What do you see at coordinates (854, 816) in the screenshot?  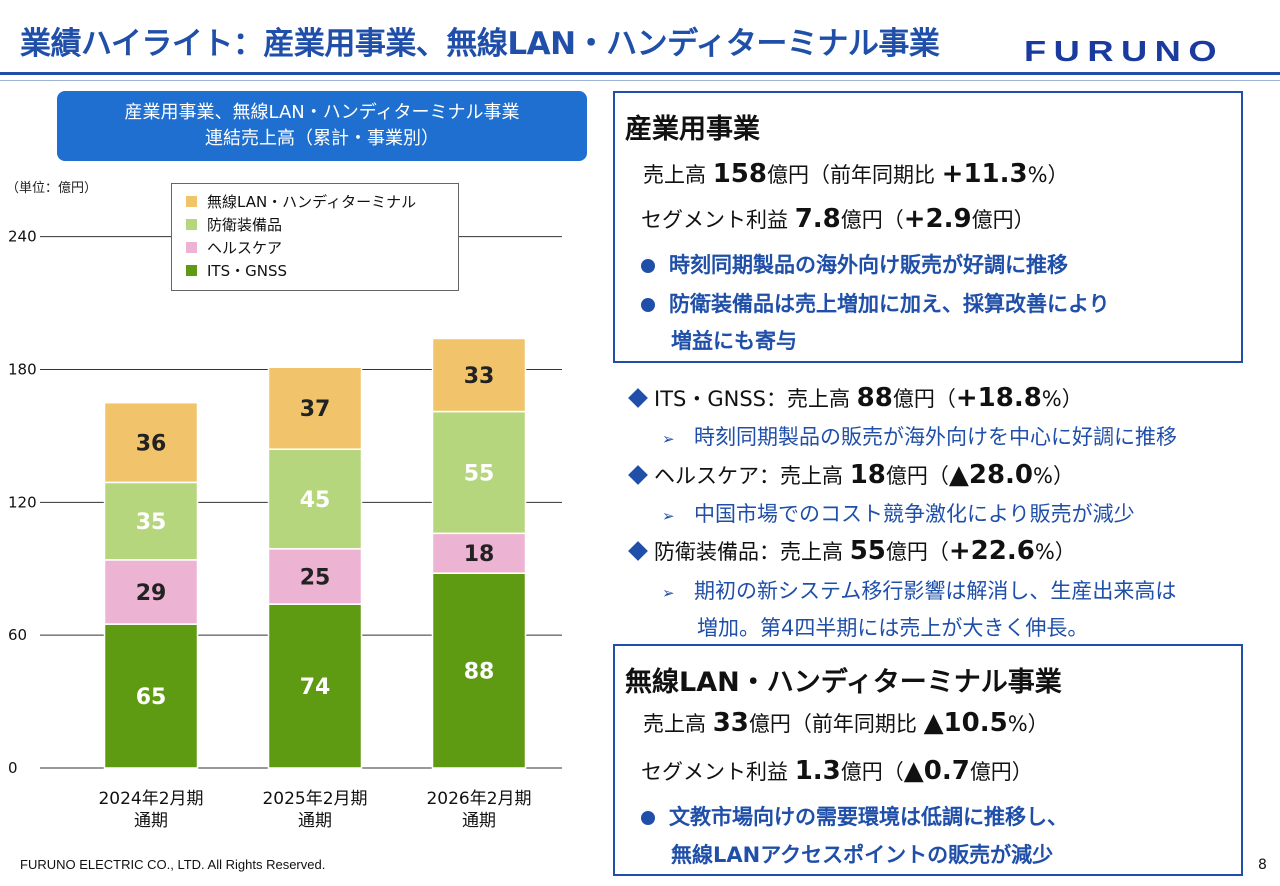 I see `wlan-bullet-1: 文教市場向けの需要環境は低調に推移し、` at bounding box center [854, 816].